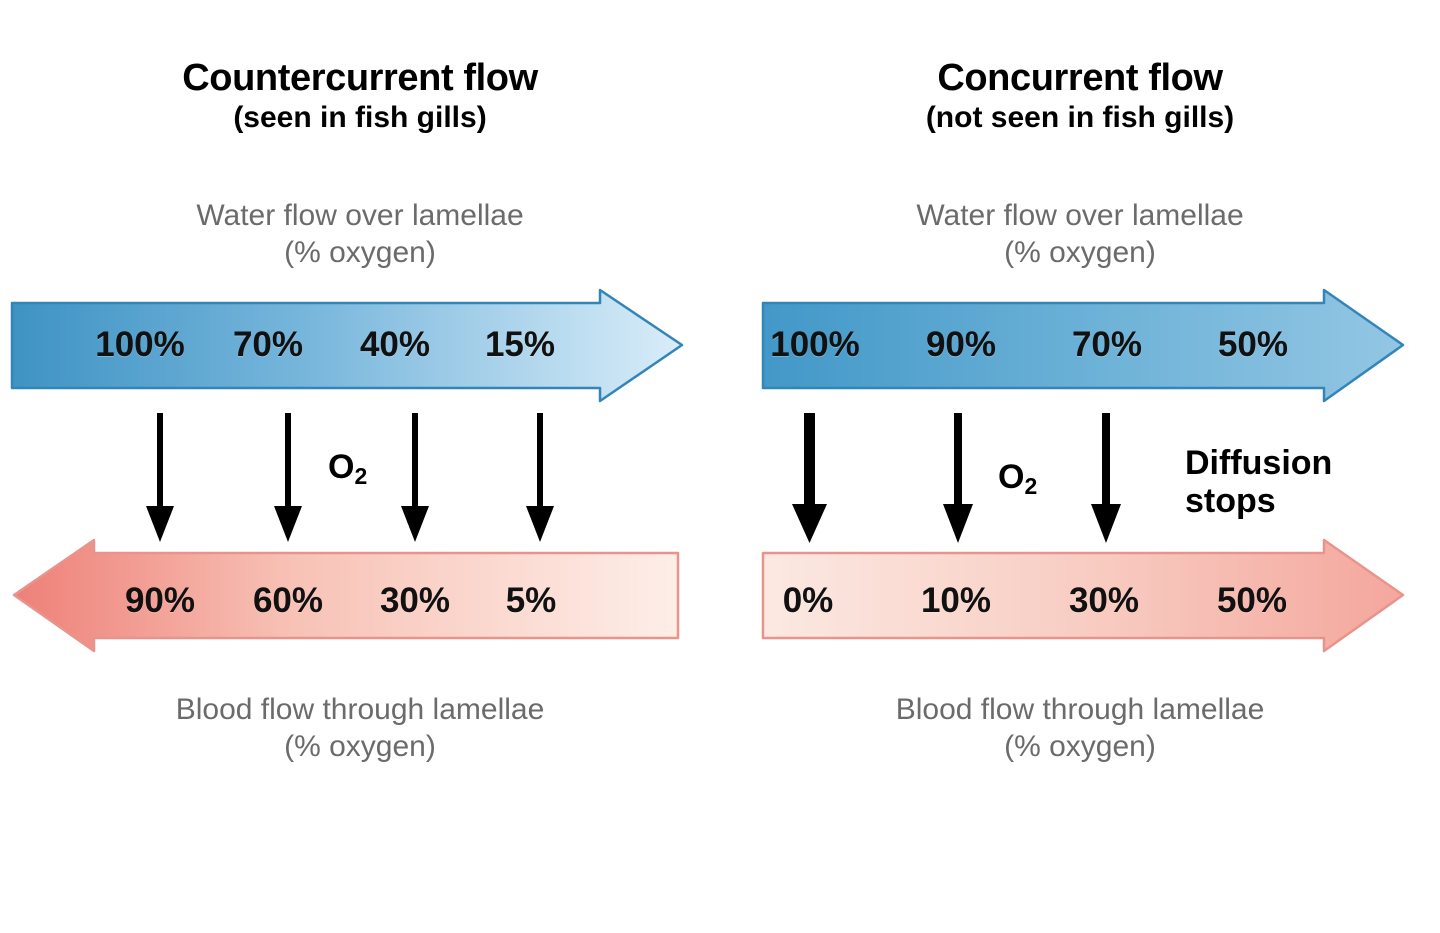 The image size is (1440, 933). I want to click on water-flow-caption: Water flow over lamellae (% oxygen), so click(360, 234).